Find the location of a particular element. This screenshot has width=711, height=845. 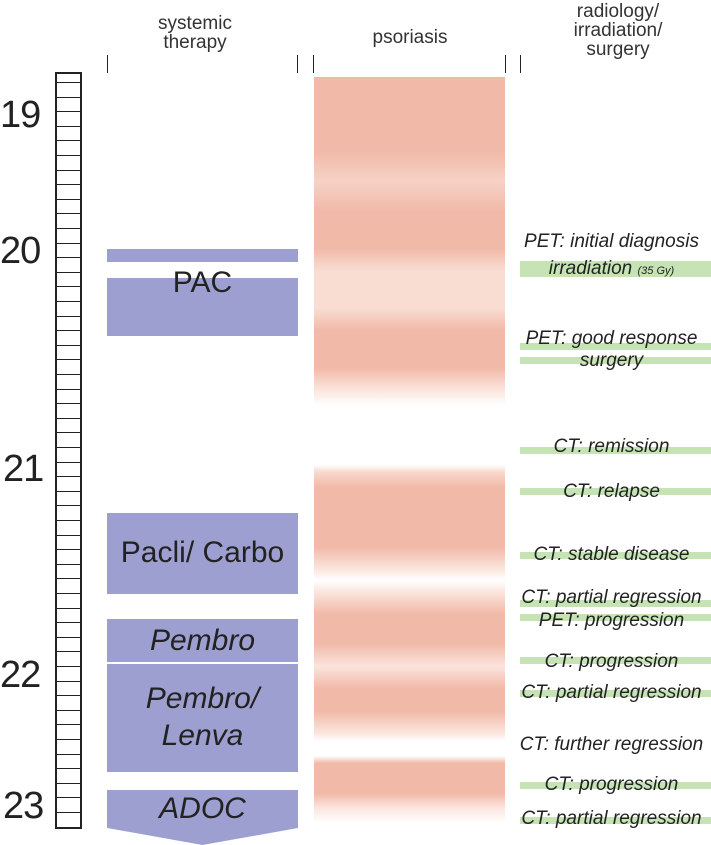

event-ct-partial-regression-1: CT: partial regression is located at coordinates (611, 597).